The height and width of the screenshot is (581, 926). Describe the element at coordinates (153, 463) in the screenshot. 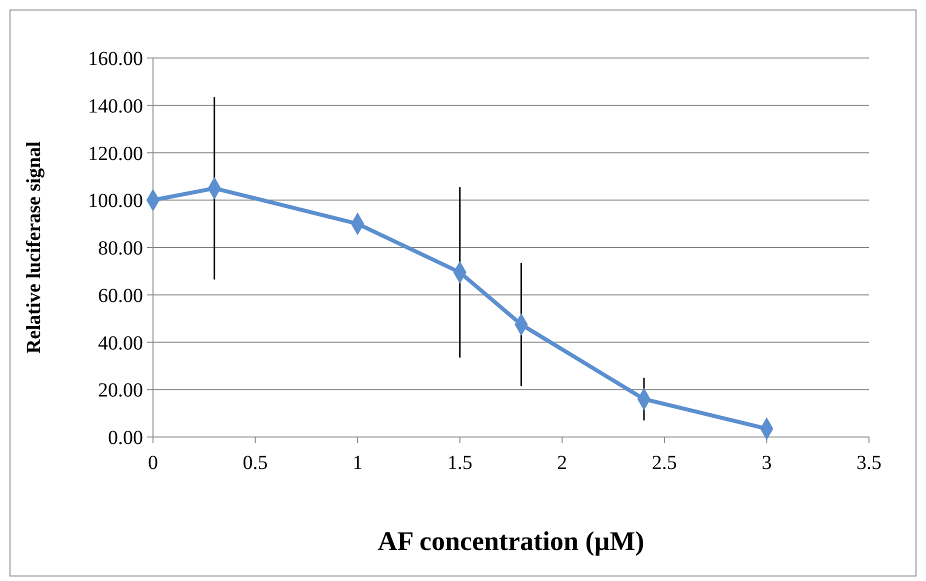

I see `x-tick-label: 0` at that location.